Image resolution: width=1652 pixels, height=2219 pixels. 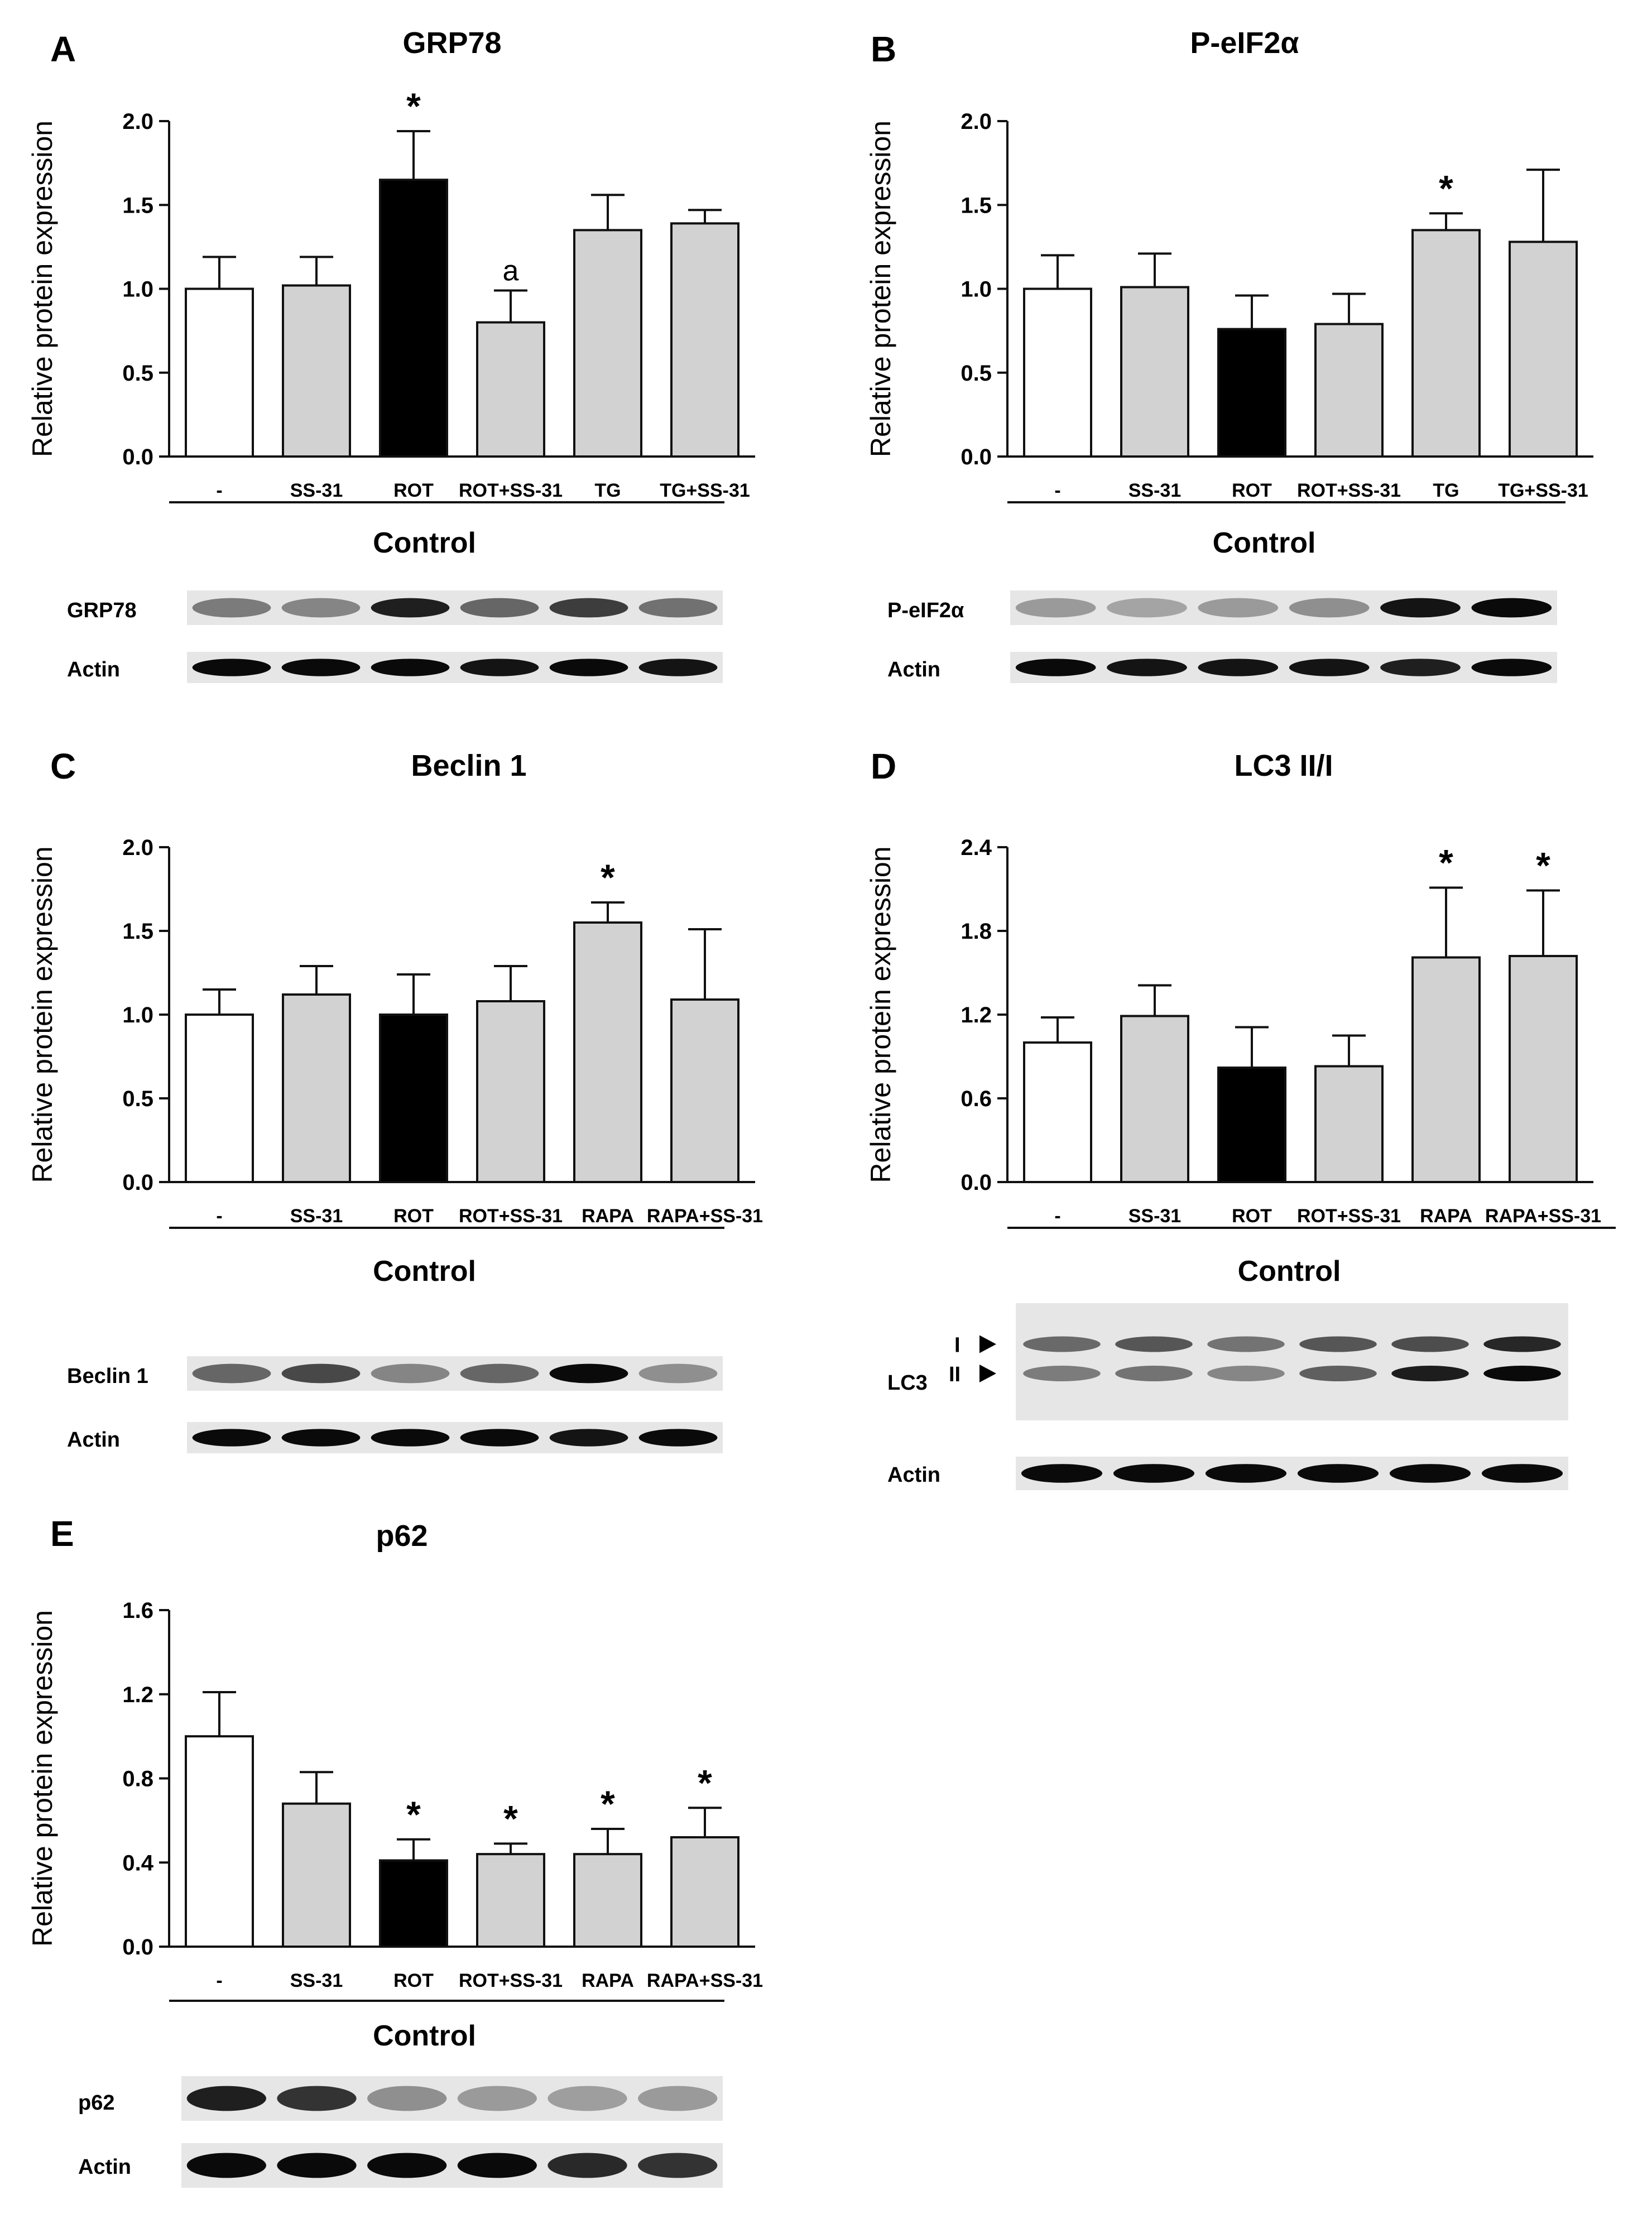 What do you see at coordinates (102, 610) in the screenshot?
I see `blot-label: GRP78` at bounding box center [102, 610].